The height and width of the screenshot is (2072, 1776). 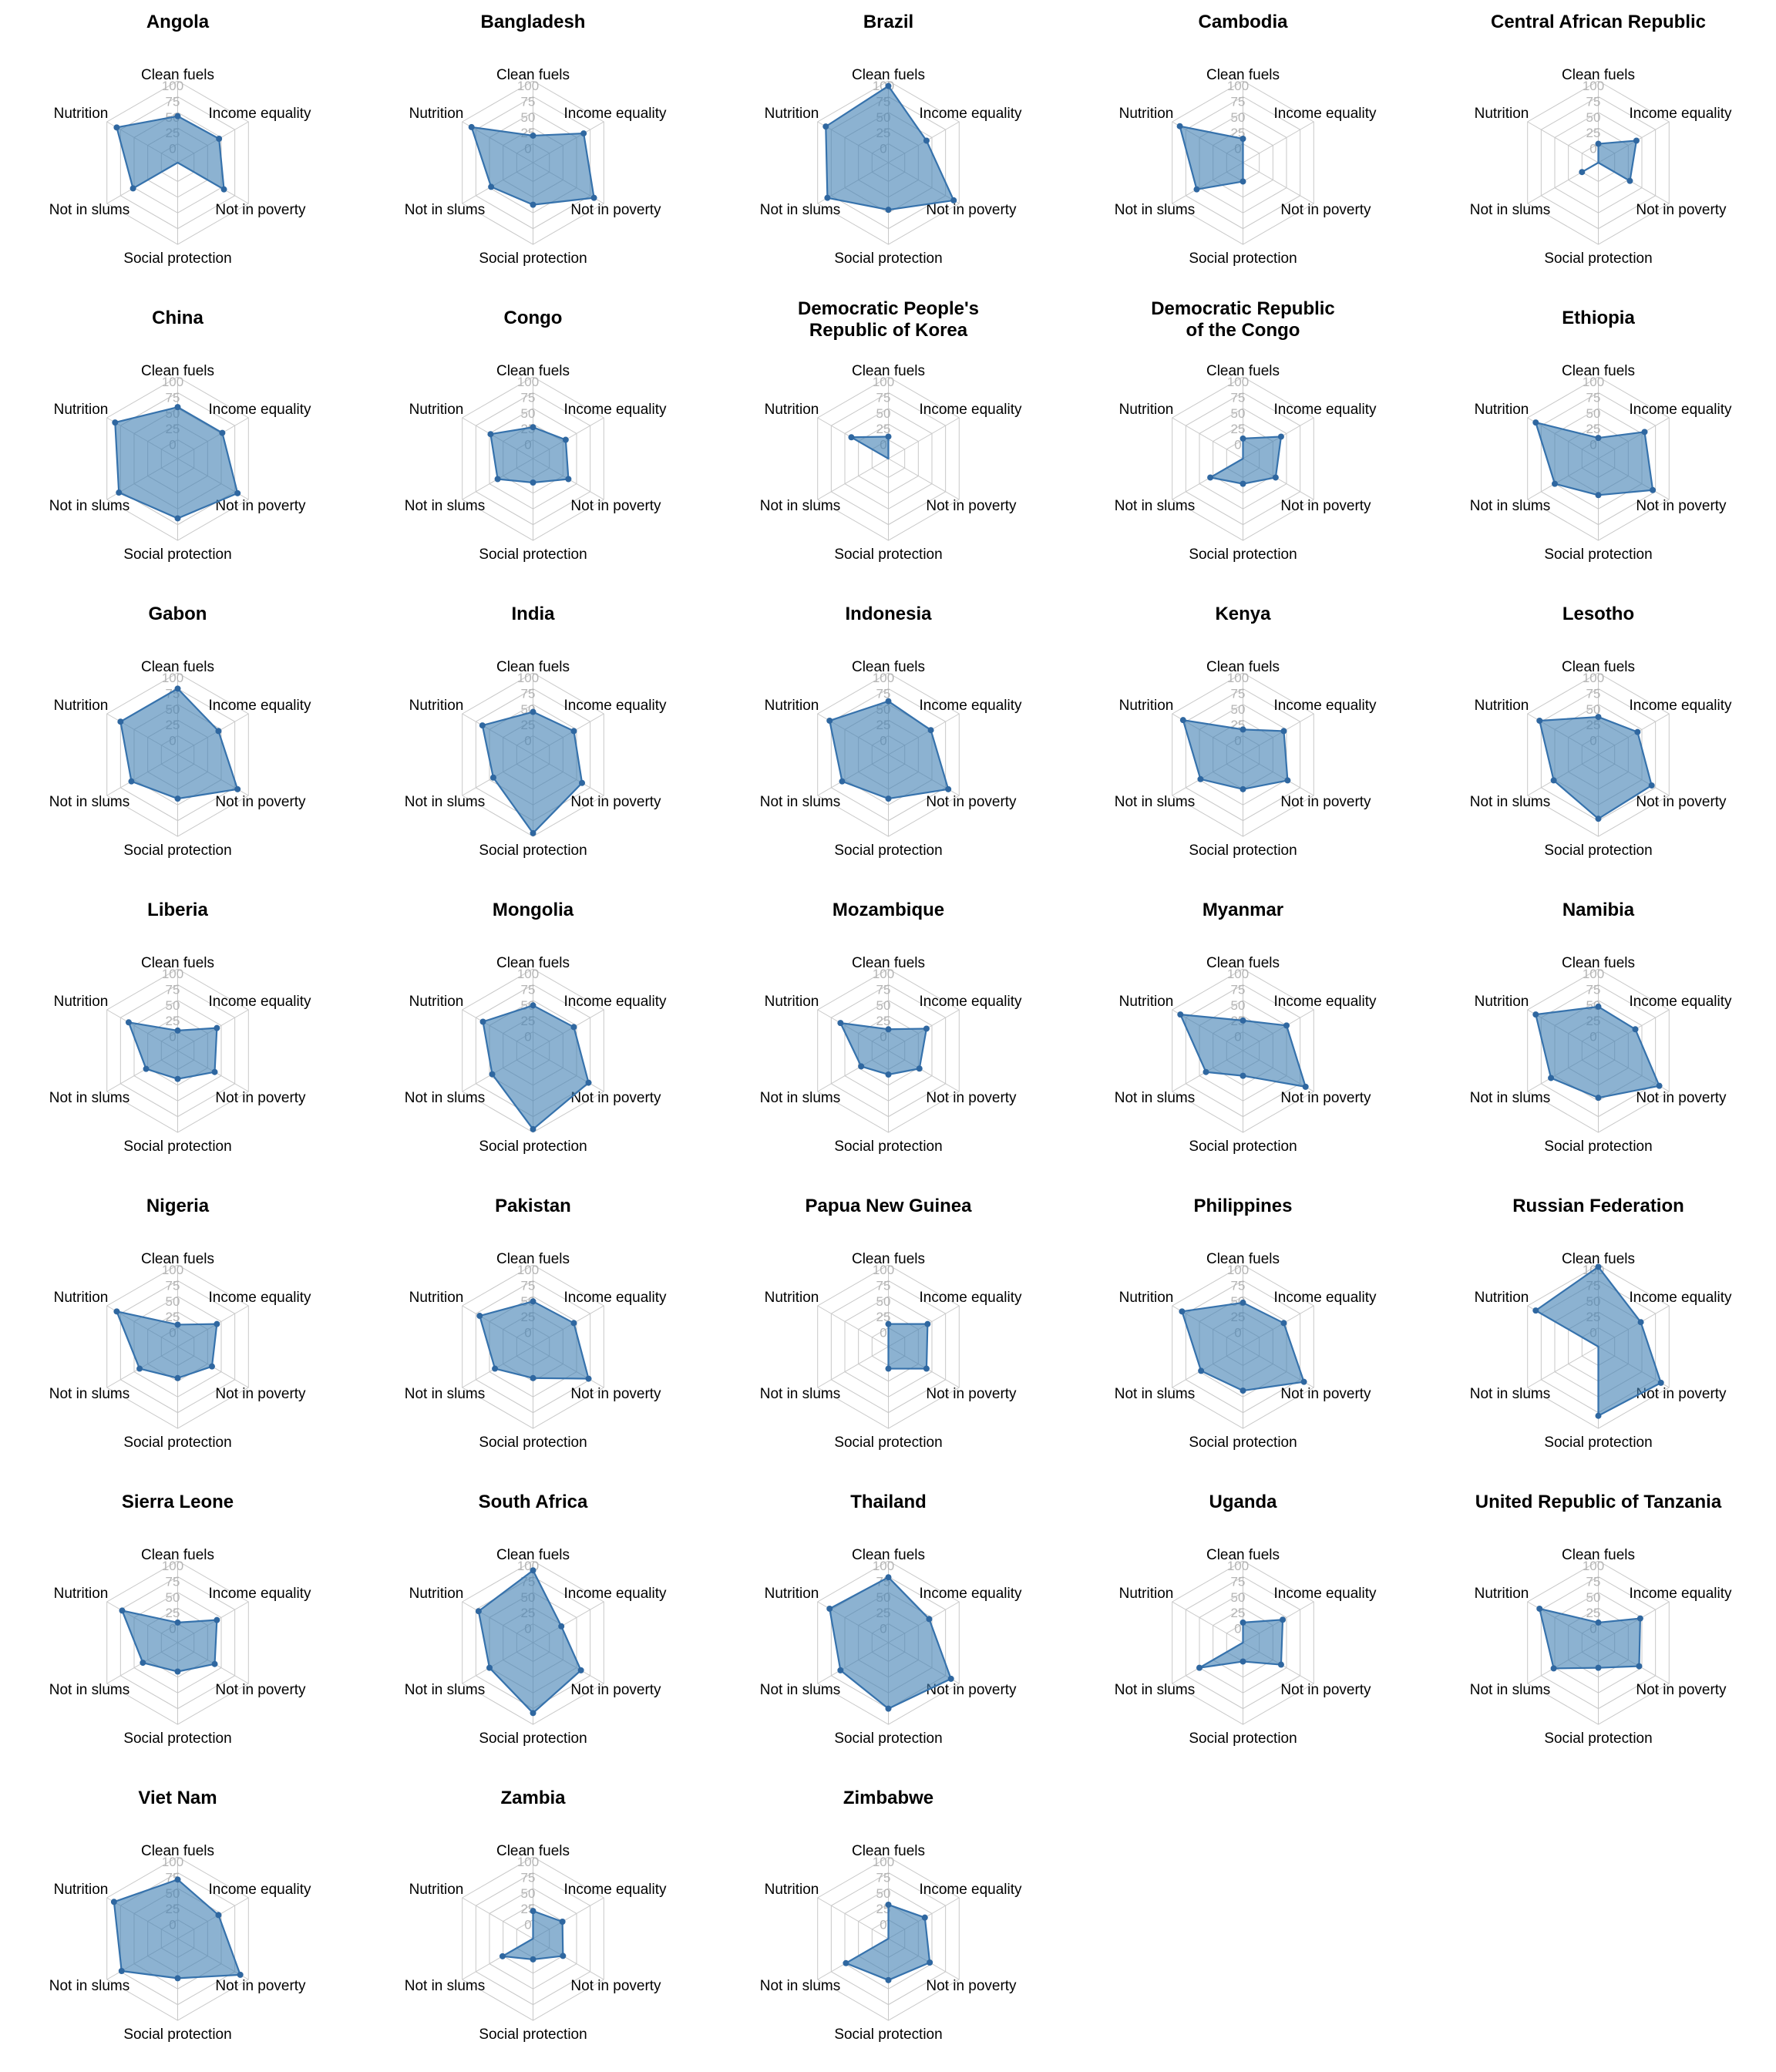 What do you see at coordinates (1599, 22) in the screenshot?
I see `chart-title: Central African Republic` at bounding box center [1599, 22].